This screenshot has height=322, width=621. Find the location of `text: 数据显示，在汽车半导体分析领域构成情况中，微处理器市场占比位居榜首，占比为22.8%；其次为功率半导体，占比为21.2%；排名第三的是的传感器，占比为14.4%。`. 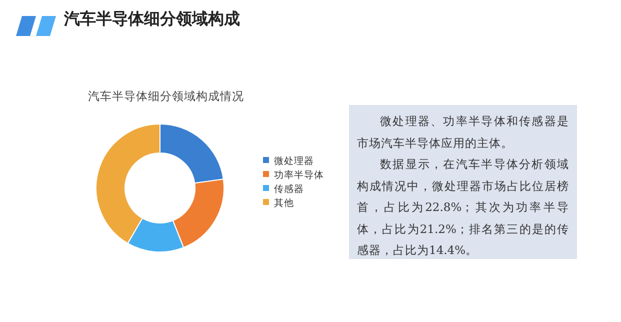

text: 数据显示，在汽车半导体分析领域构成情况中，微处理器市场占比位居榜首，占比为22.8%；其次为功率半导体，占比为21.2%；排名第三的是的传感器，占比为14.4%。 is located at coordinates (463, 207).